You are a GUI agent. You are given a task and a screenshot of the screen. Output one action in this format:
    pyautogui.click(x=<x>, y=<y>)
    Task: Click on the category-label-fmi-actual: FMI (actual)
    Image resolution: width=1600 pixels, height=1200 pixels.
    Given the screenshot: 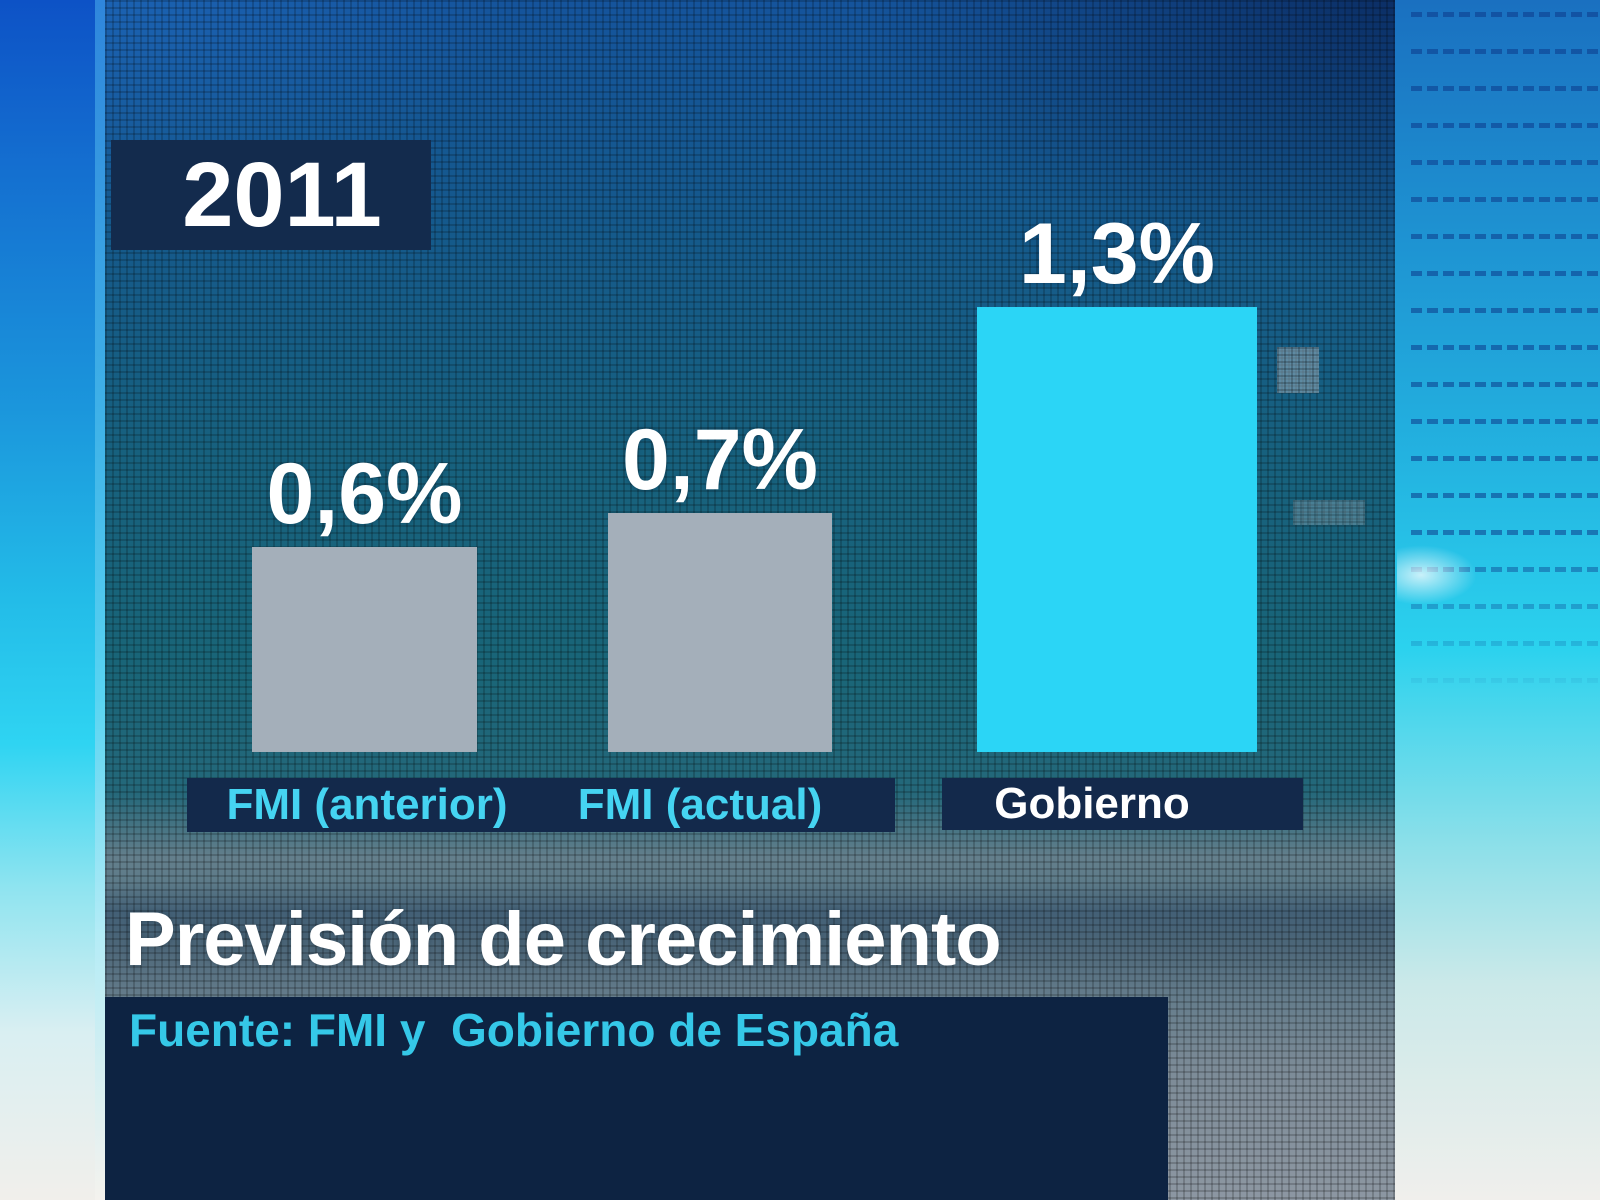 What is the action you would take?
    pyautogui.click(x=700, y=804)
    